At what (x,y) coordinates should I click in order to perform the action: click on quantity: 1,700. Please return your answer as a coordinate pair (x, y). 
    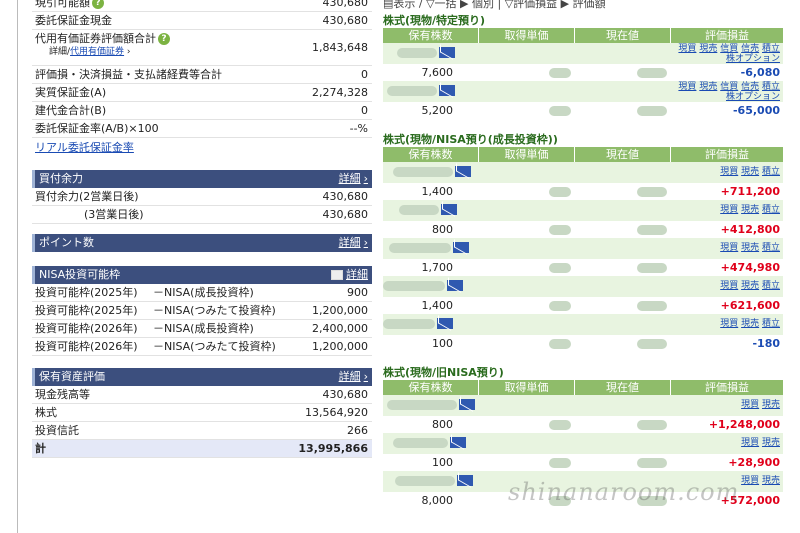
    Looking at the image, I should click on (437, 267).